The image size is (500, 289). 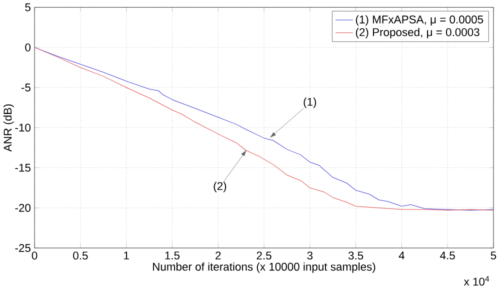 I want to click on x-tick-label: 3, so click(x=310, y=256).